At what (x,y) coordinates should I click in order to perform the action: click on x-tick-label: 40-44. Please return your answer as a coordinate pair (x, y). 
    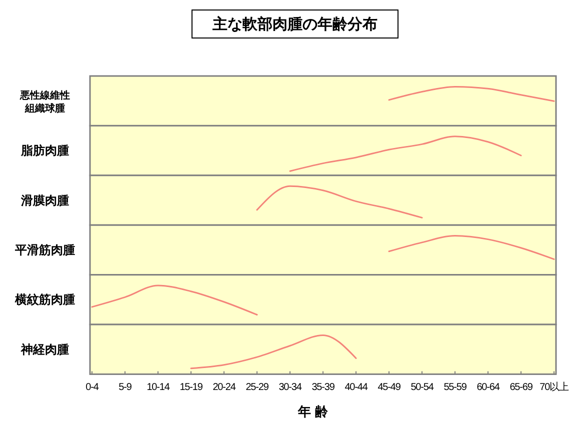
    Looking at the image, I should click on (356, 388).